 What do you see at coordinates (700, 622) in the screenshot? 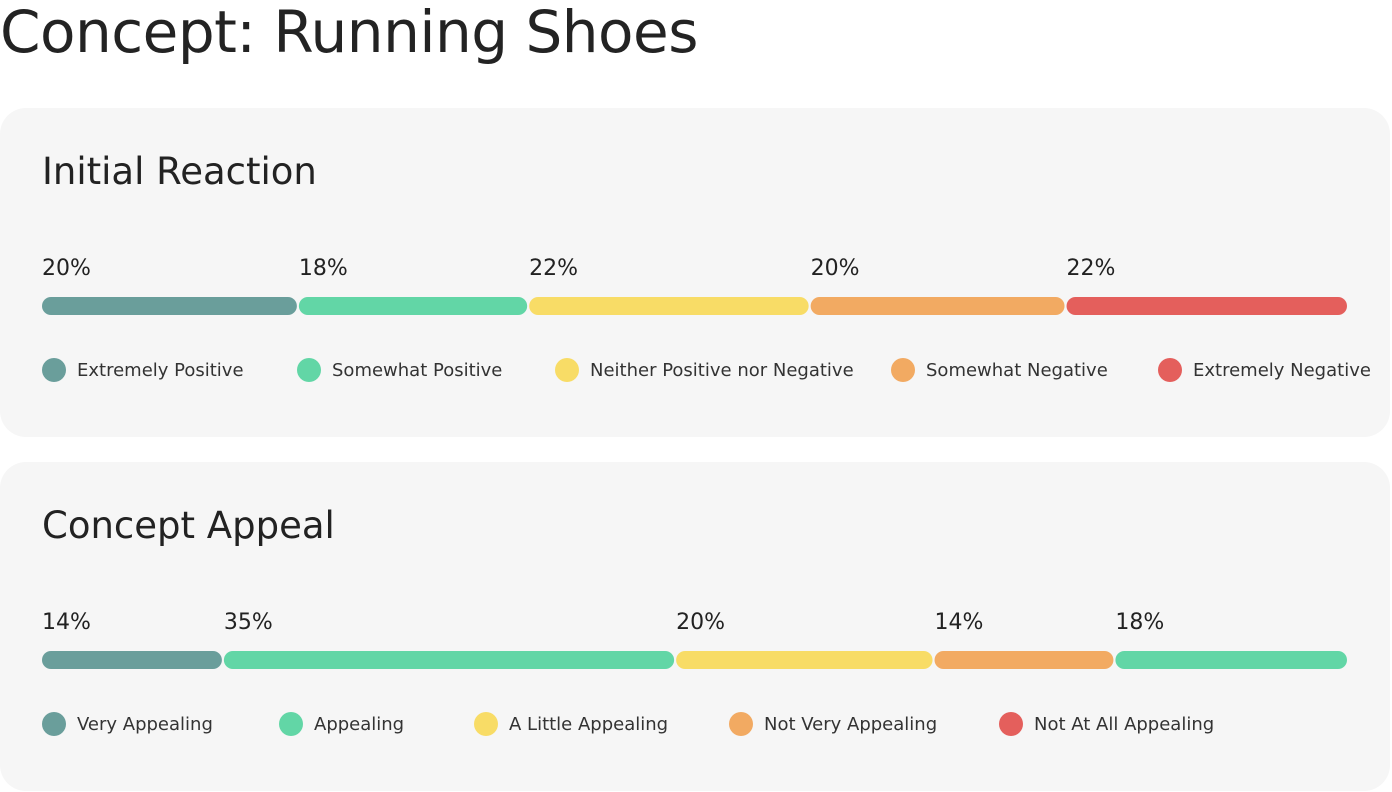
I see `value-label-a-little-appealing: 20%` at bounding box center [700, 622].